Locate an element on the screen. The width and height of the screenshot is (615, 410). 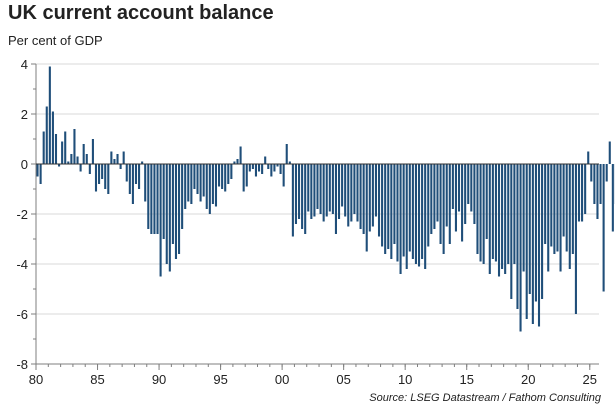
x-tick-label: 05 is located at coordinates (343, 379).